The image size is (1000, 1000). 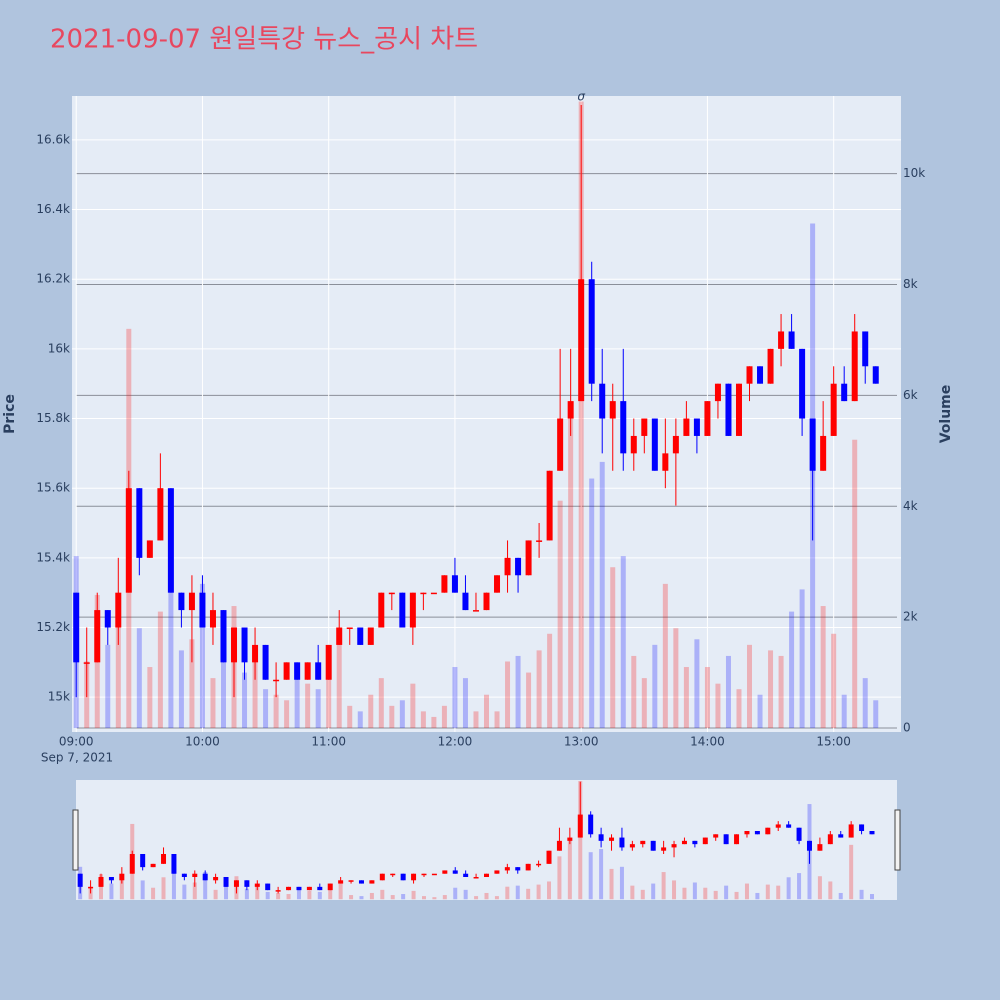 I want to click on y-axis-title: Price, so click(x=10, y=414).